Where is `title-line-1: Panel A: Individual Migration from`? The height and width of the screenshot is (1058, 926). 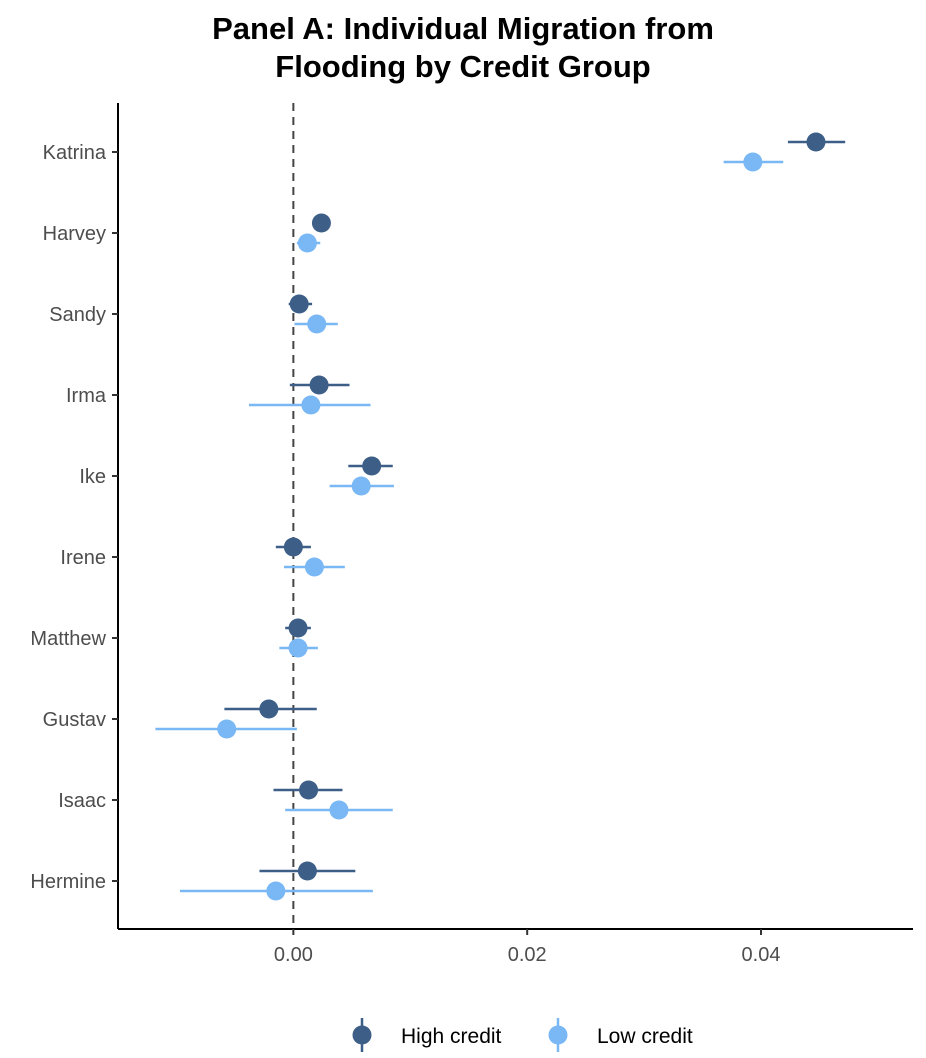
title-line-1: Panel A: Individual Migration from is located at coordinates (463, 28).